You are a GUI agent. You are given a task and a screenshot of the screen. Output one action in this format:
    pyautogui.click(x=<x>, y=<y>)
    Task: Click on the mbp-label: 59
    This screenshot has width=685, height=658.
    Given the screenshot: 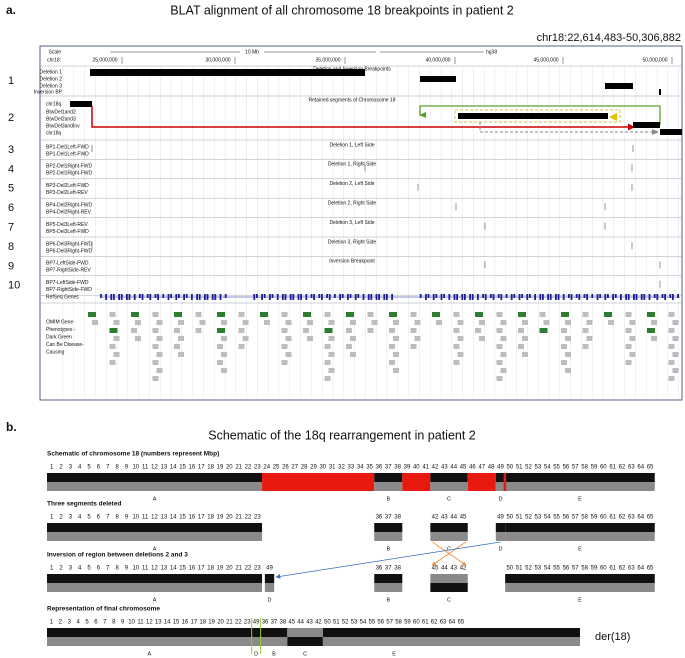 What is the action you would take?
    pyautogui.click(x=594, y=468)
    